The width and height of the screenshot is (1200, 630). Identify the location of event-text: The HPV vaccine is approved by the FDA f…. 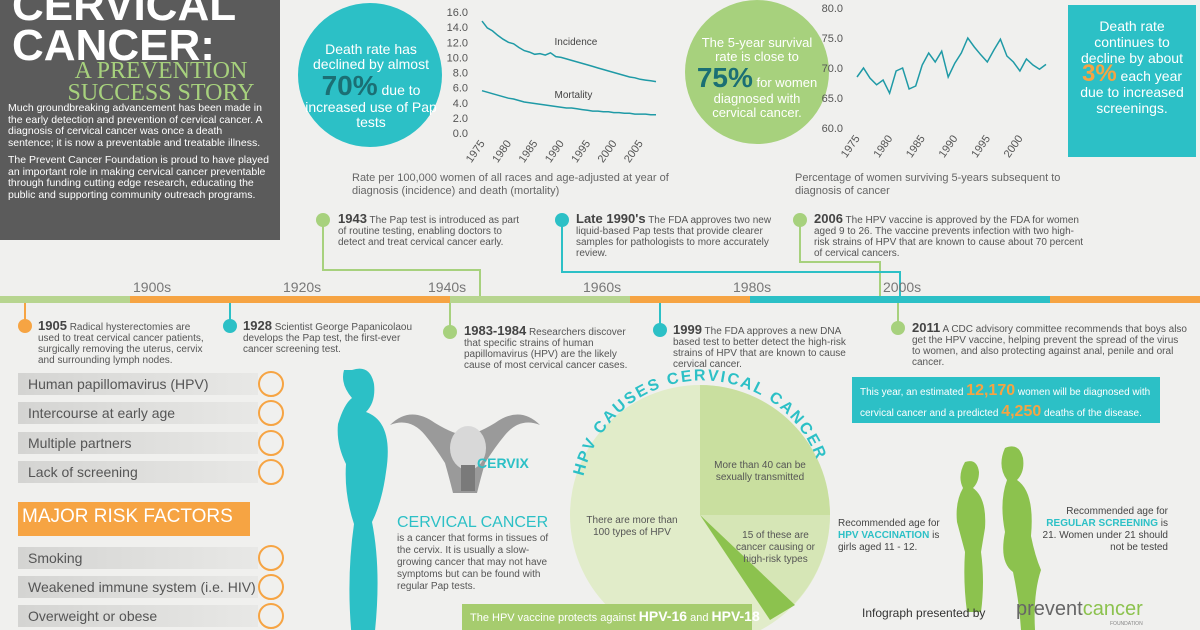
(949, 237).